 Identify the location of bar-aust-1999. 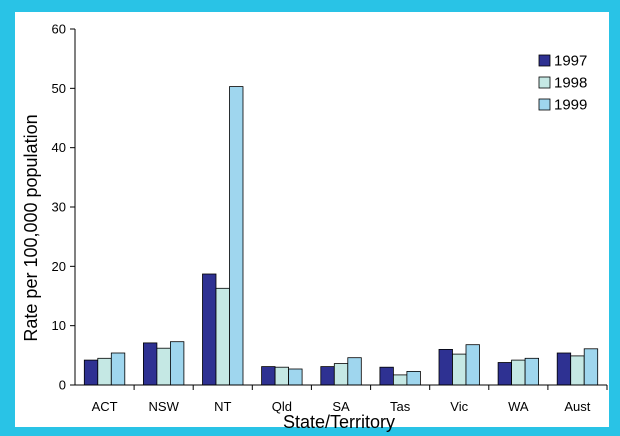
(591, 367).